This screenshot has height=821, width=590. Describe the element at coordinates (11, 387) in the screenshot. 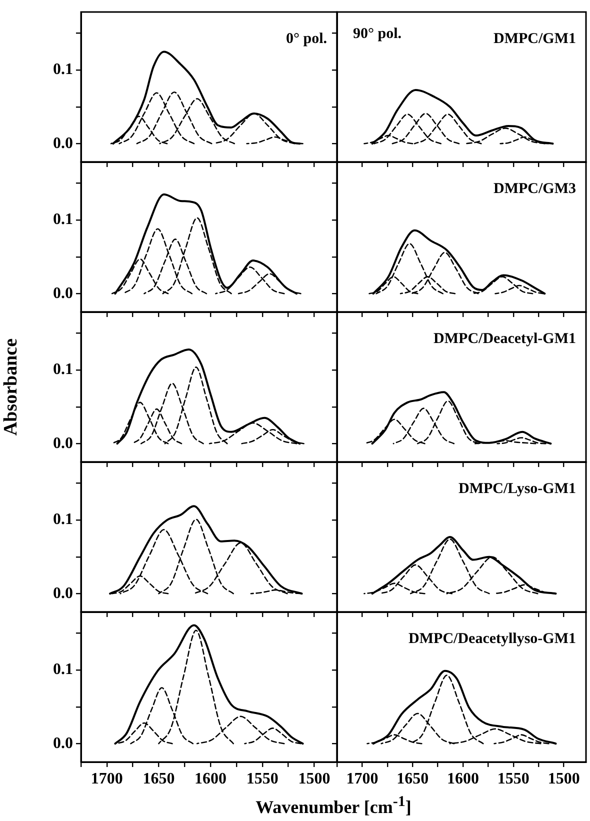

I see `y-axis-title: Absorbance` at that location.